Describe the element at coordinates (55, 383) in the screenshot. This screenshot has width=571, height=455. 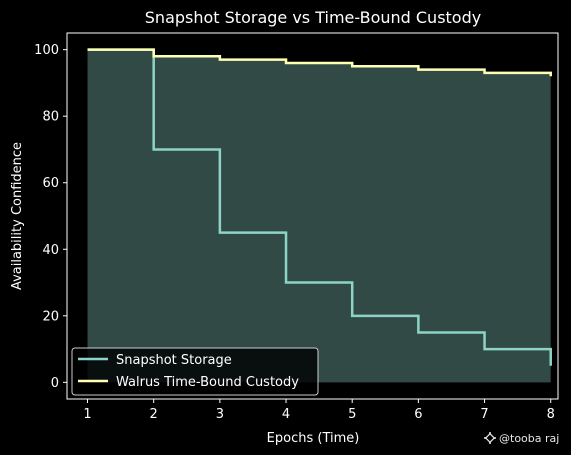
I see `y-tick-label: 0` at that location.